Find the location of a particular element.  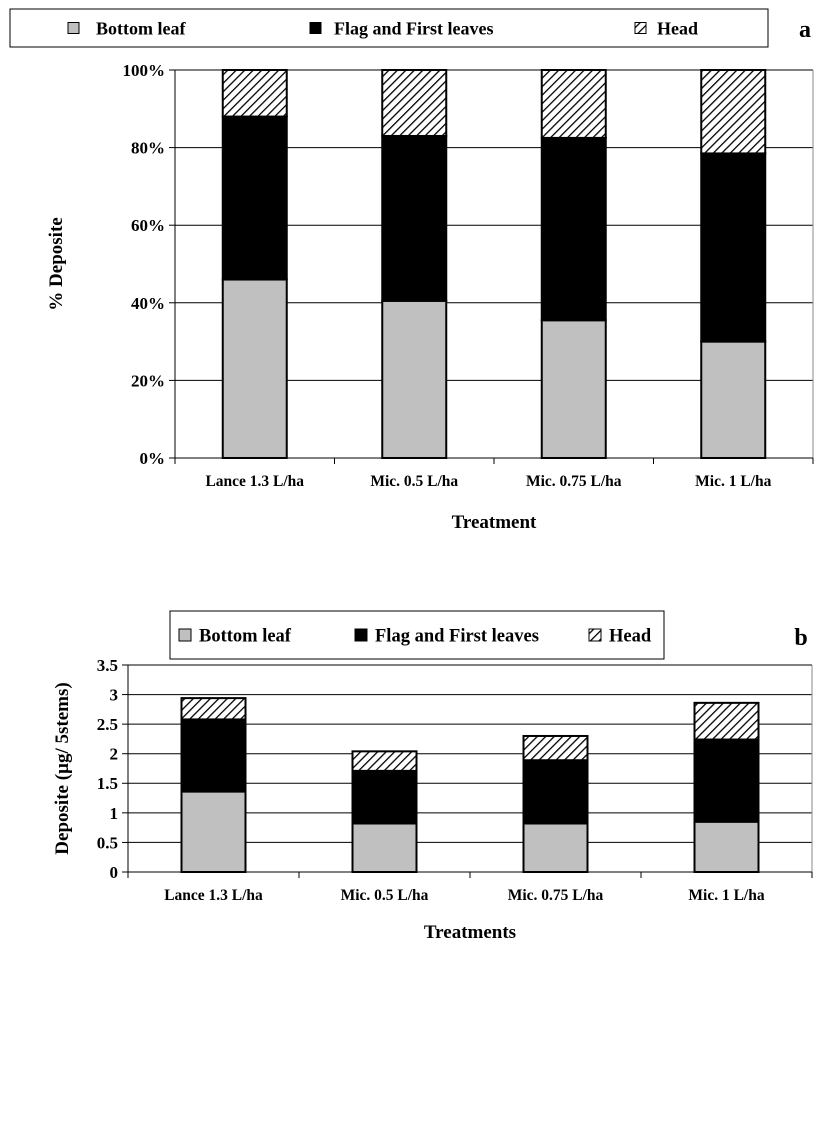

legend-box is located at coordinates (417, 635).